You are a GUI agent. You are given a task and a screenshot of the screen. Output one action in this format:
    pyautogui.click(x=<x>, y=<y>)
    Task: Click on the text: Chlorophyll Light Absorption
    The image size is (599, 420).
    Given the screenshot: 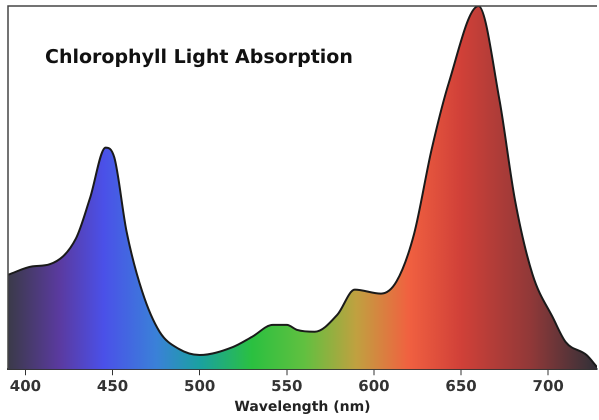 What is the action you would take?
    pyautogui.click(x=199, y=57)
    